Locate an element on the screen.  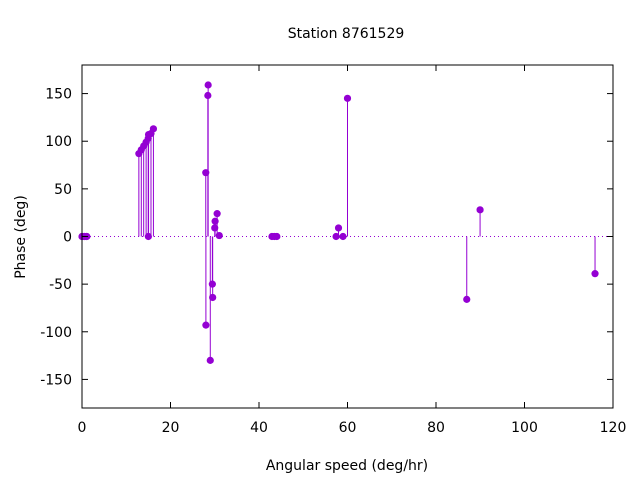
y-tick-label: 50 is located at coordinates (63, 190).